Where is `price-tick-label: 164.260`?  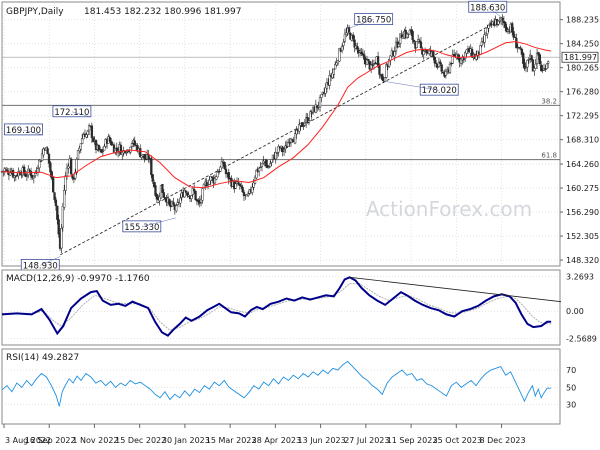 price-tick-label: 164.260 is located at coordinates (582, 164).